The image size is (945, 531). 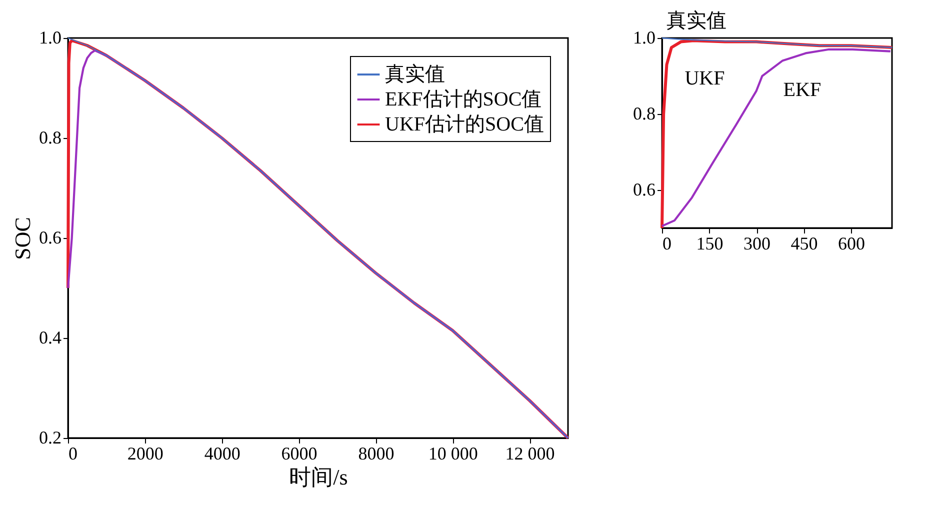 What do you see at coordinates (145, 454) in the screenshot?
I see `x-tick-label: 2000` at bounding box center [145, 454].